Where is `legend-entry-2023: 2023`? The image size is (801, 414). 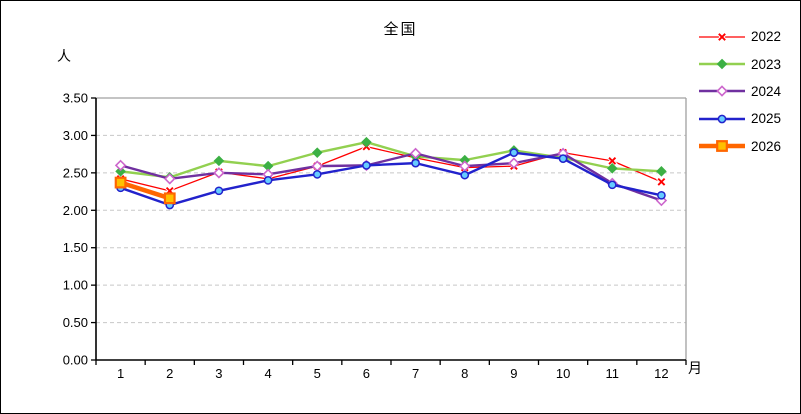 legend-entry-2023: 2023 is located at coordinates (739, 63).